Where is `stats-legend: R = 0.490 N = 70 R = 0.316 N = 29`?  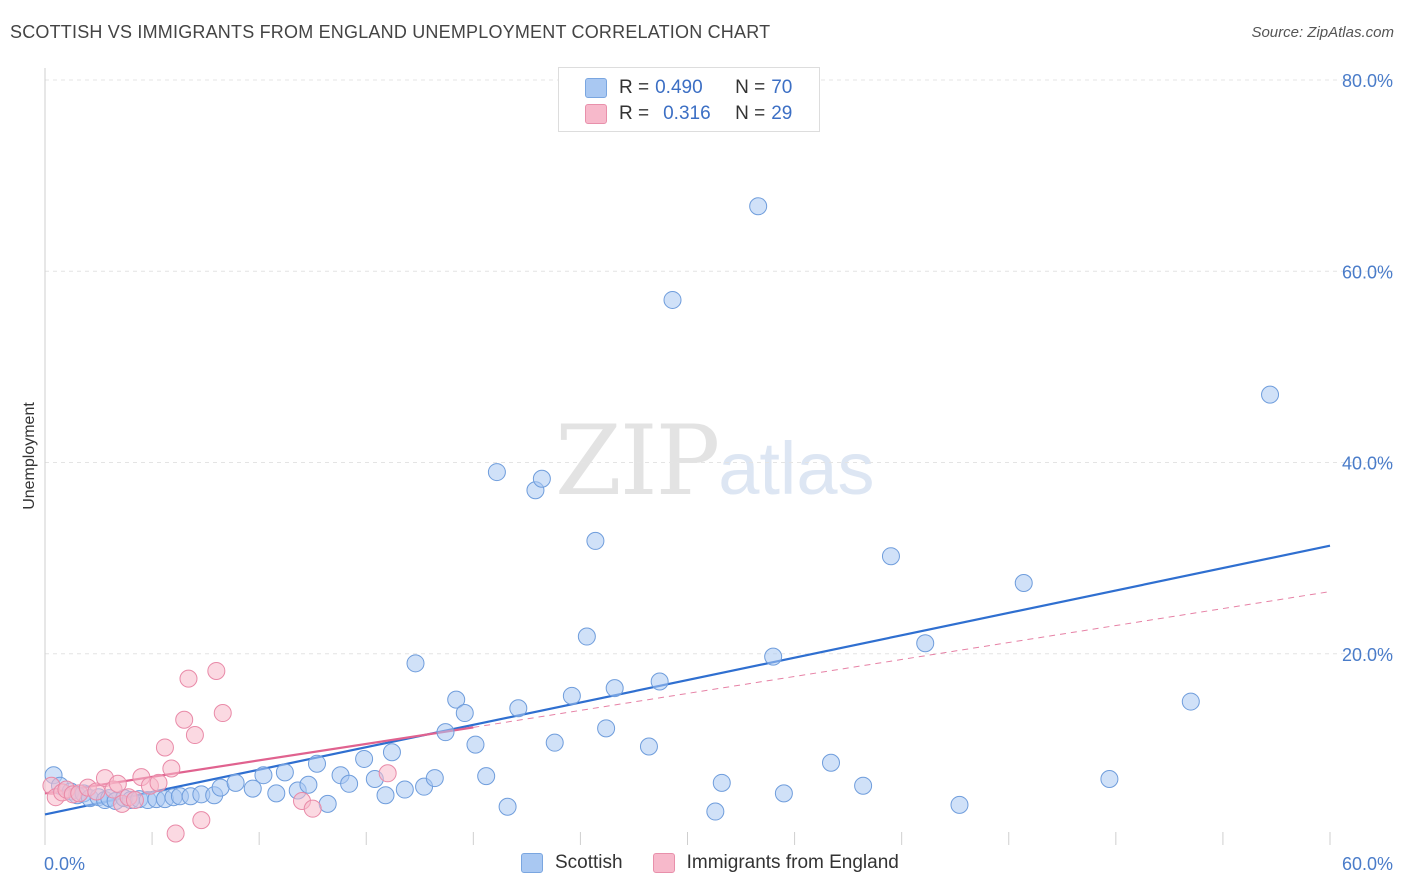 stats-legend: R = 0.490 N = 70 R = 0.316 N = 29 is located at coordinates (689, 99).